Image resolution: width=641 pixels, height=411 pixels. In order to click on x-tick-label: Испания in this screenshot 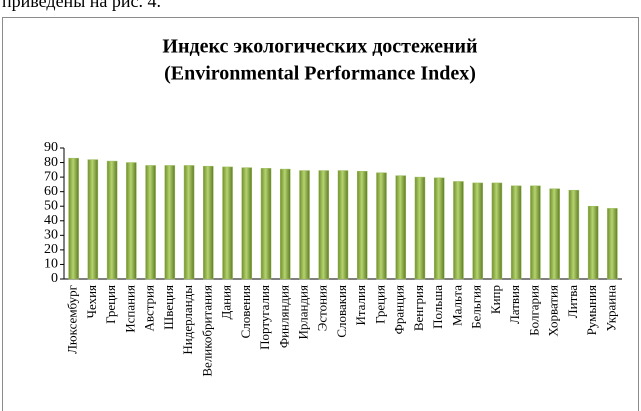, I will do `click(129, 309)`.